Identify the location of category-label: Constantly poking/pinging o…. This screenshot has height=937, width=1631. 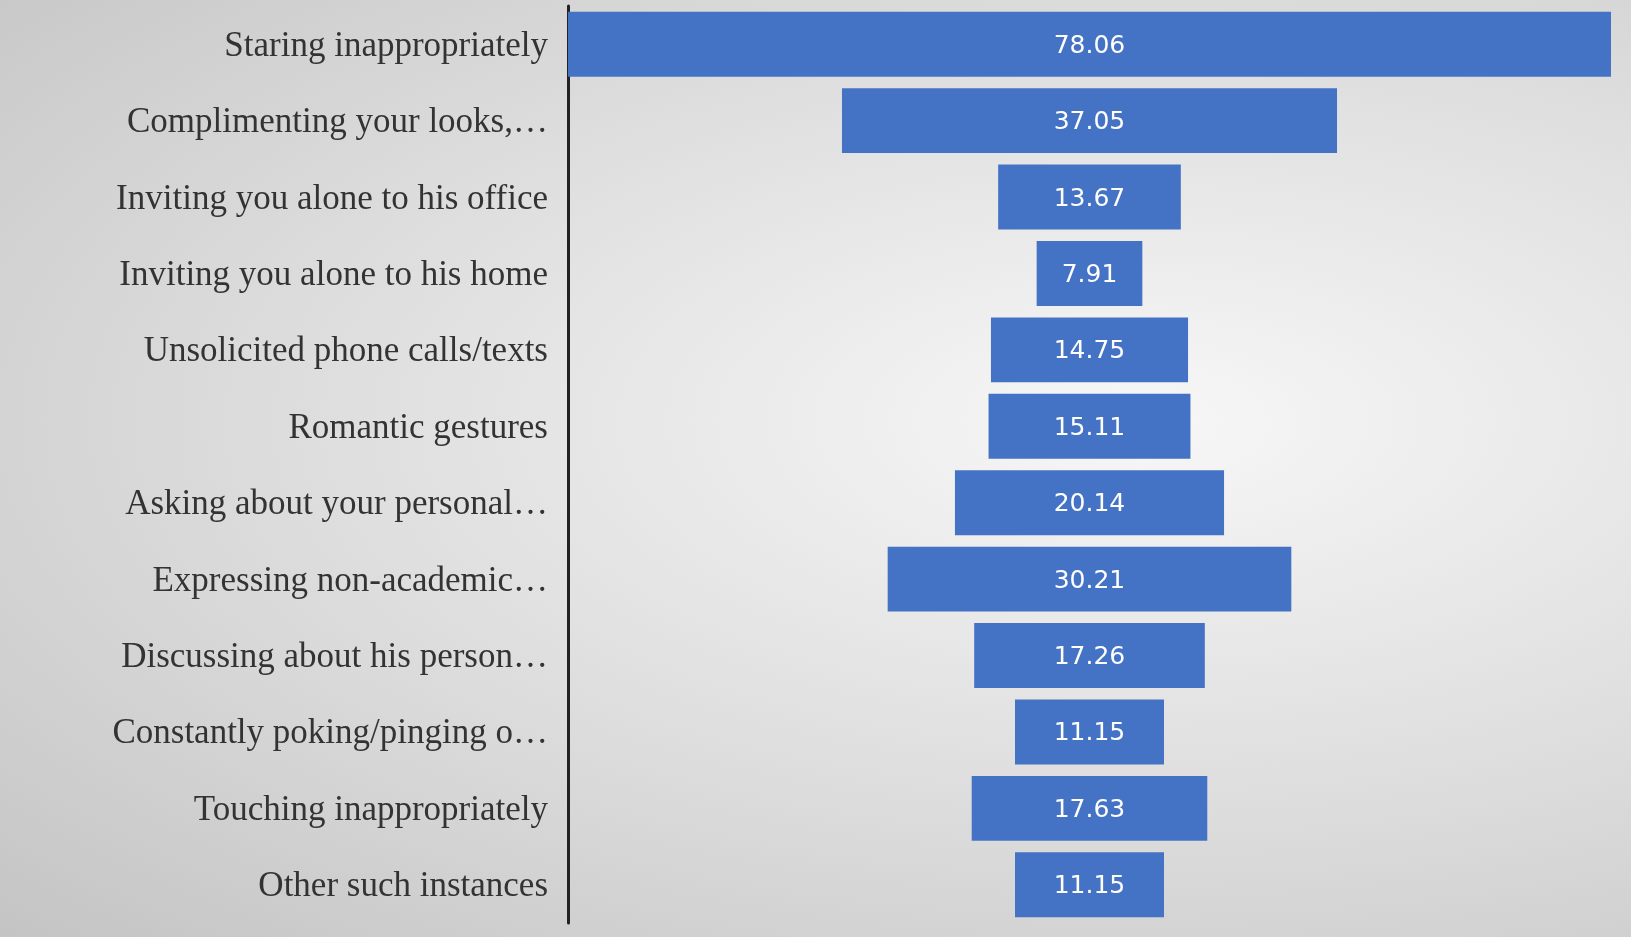
(330, 732).